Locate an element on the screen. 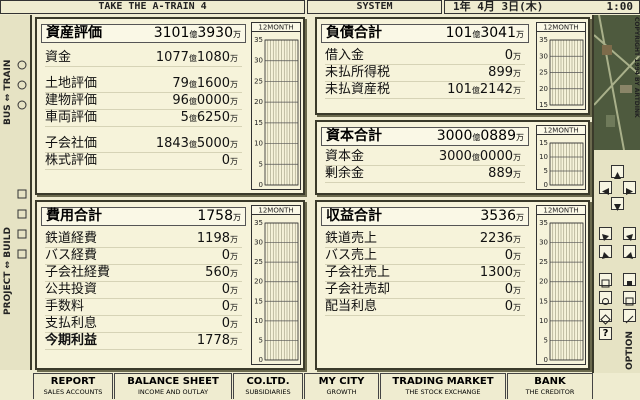  rotate-ne is located at coordinates (629, 234).